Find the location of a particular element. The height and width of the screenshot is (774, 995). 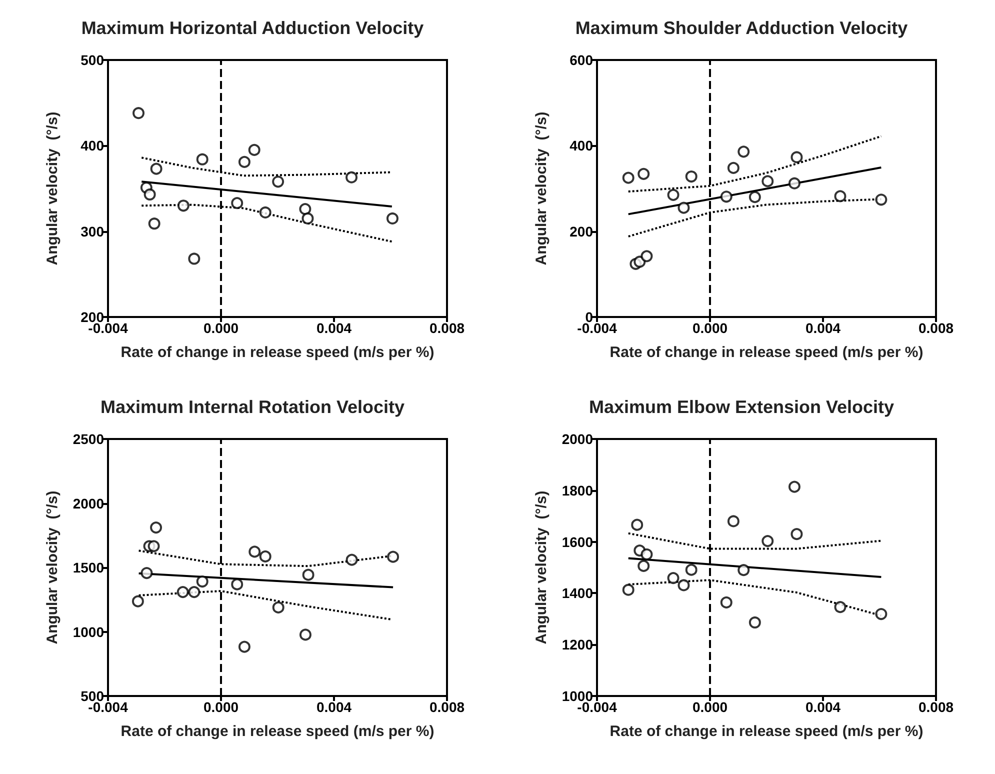

chart-title: Maximum Elbow Extension Velocity is located at coordinates (741, 407).